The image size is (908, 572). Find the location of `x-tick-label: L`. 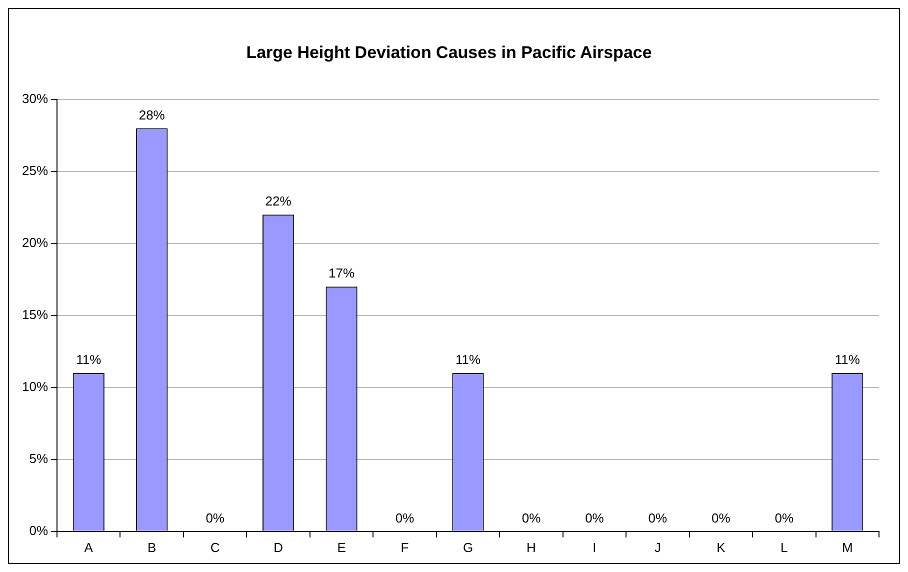

x-tick-label: L is located at coordinates (784, 547).